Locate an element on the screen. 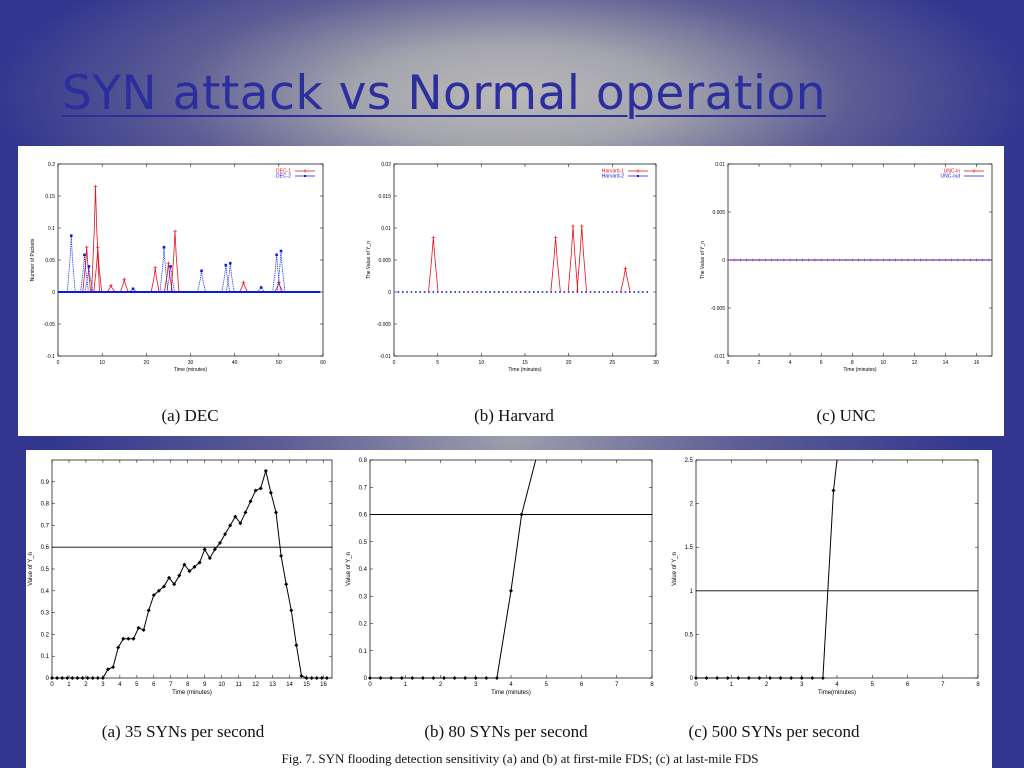  legend-label: DEC-1 is located at coordinates (283, 172).